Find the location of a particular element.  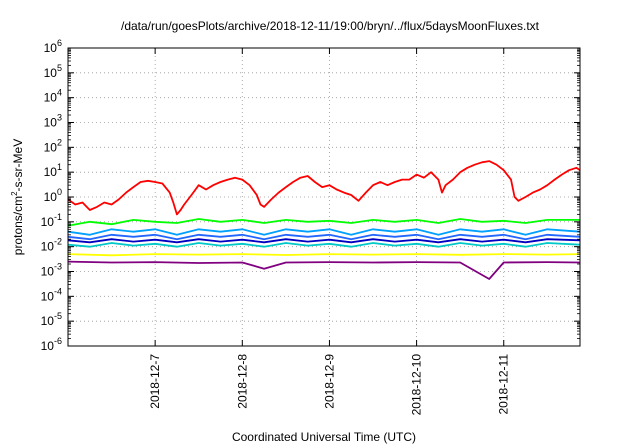

y-tick-label: 10² is located at coordinates (53, 145).